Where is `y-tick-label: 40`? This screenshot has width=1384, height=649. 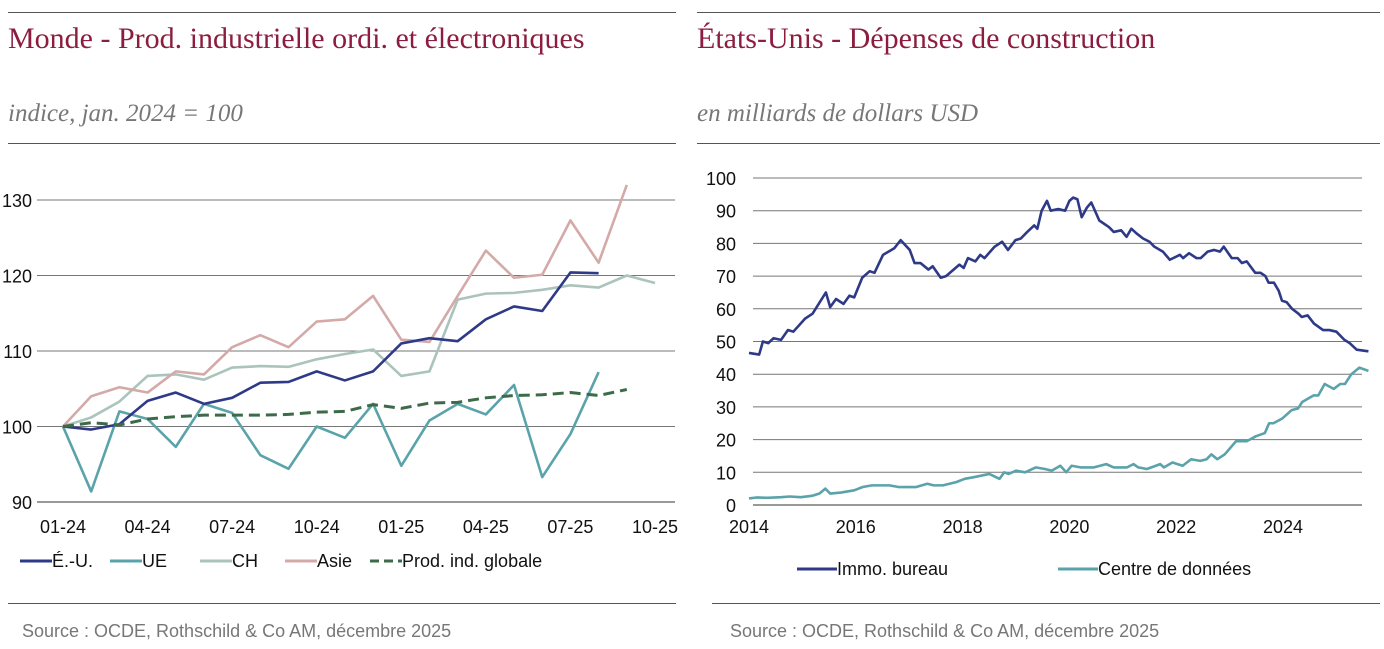
y-tick-label: 40 is located at coordinates (726, 375).